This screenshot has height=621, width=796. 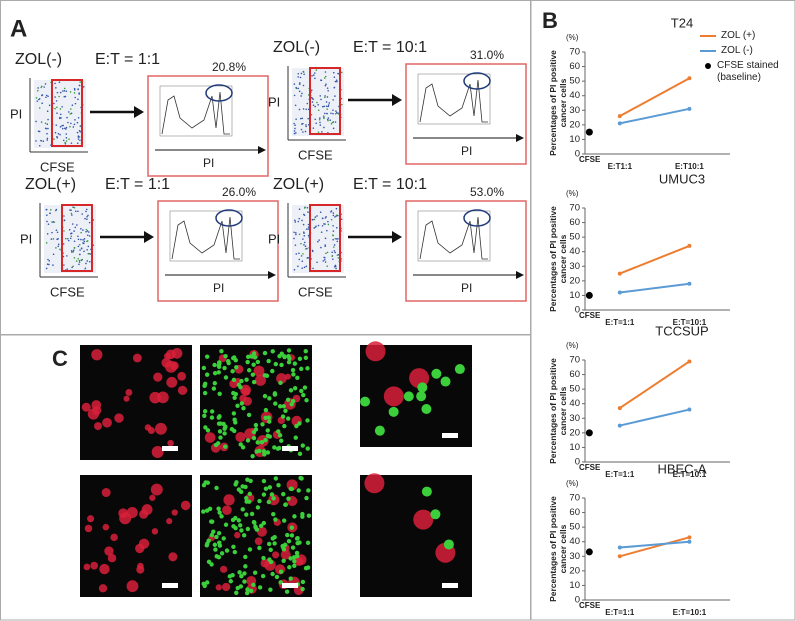 What do you see at coordinates (577, 310) in the screenshot?
I see `y-tick-label: 0` at bounding box center [577, 310].